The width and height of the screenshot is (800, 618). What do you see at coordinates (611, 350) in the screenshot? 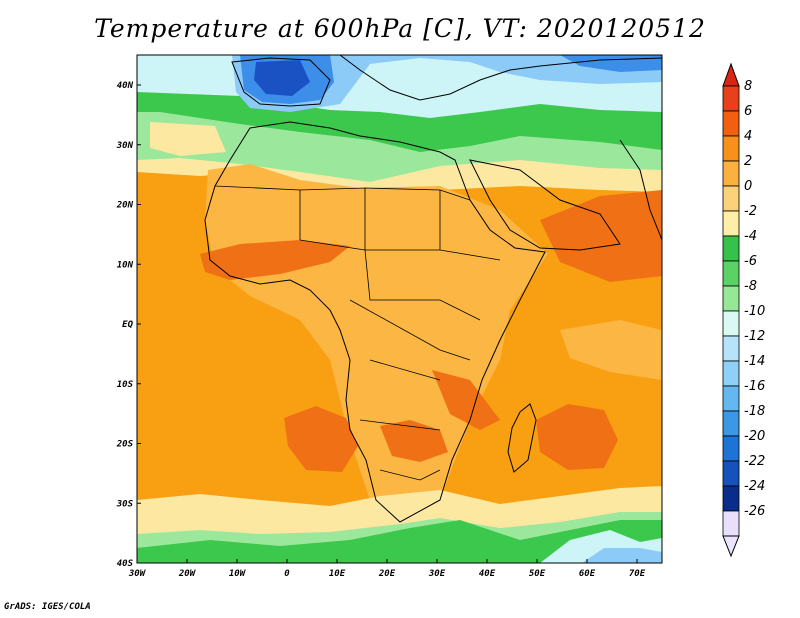
I see `field-patch-yellow-southeast` at bounding box center [611, 350].